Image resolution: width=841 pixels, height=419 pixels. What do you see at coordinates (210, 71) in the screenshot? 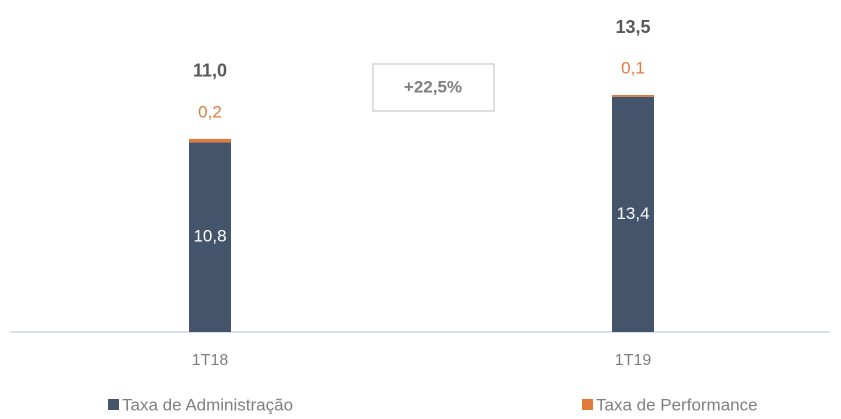
I see `total-label: 11,0` at bounding box center [210, 71].